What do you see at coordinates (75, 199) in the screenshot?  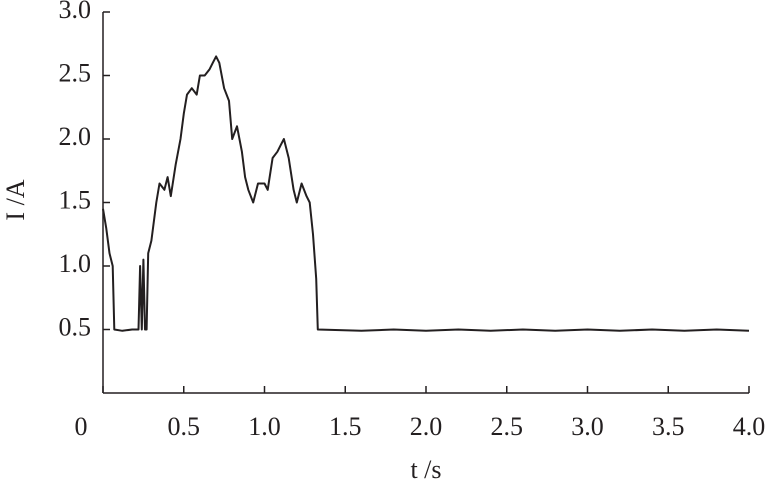 I see `y-tick-label: 1.5` at bounding box center [75, 199].